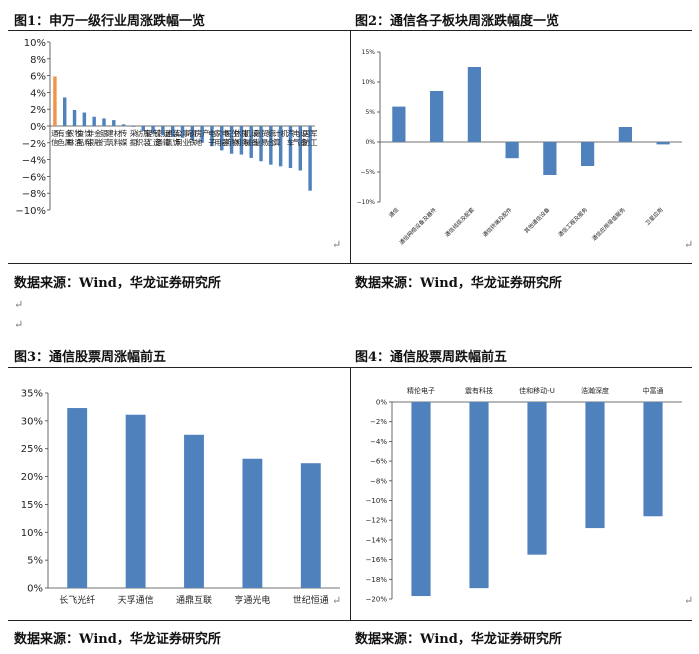 This screenshot has height=654, width=699. What do you see at coordinates (291, 142) in the screenshot?
I see `svg-text: 车` at bounding box center [291, 142].